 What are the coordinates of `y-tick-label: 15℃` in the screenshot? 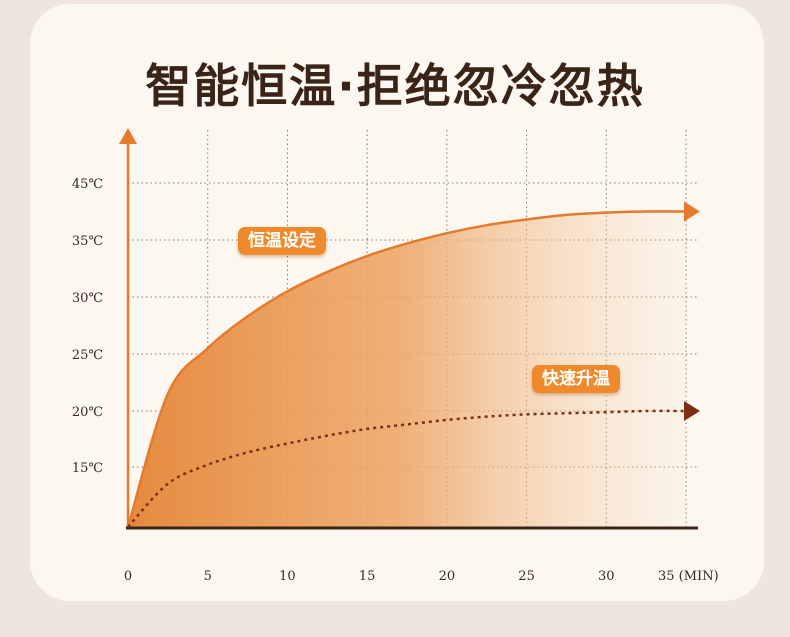 It's located at (87, 468).